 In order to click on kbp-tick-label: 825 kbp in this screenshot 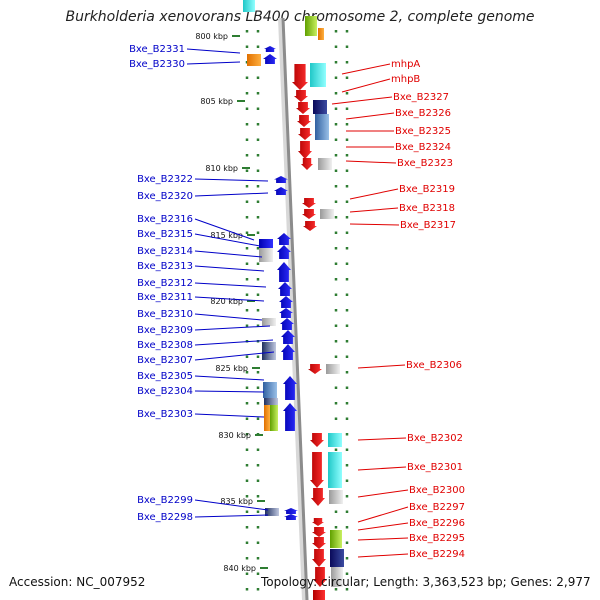, I will do `click(231, 368)`.